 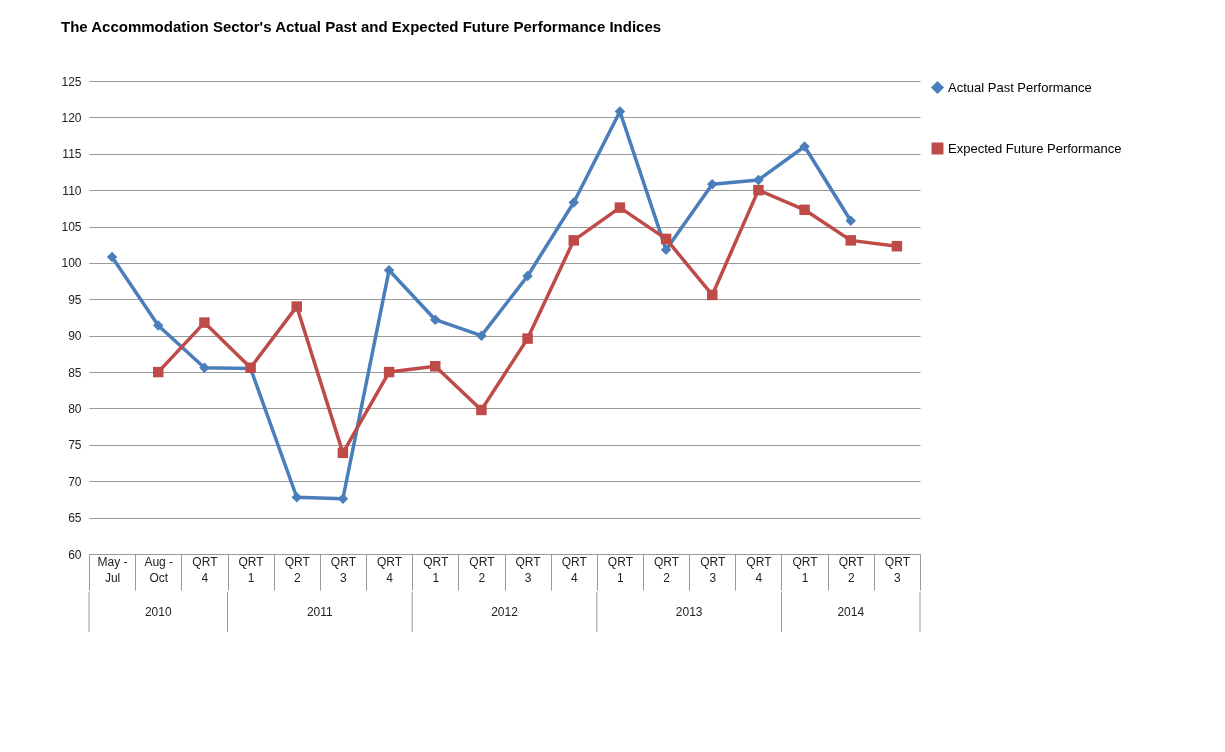 What do you see at coordinates (158, 612) in the screenshot?
I see `text: 2010` at bounding box center [158, 612].